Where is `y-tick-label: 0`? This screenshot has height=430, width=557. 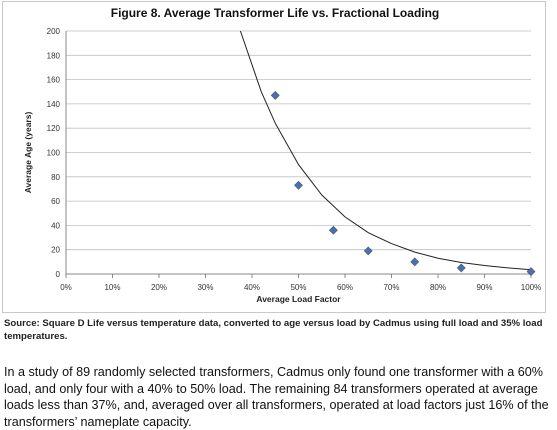
y-tick-label: 0 is located at coordinates (58, 274).